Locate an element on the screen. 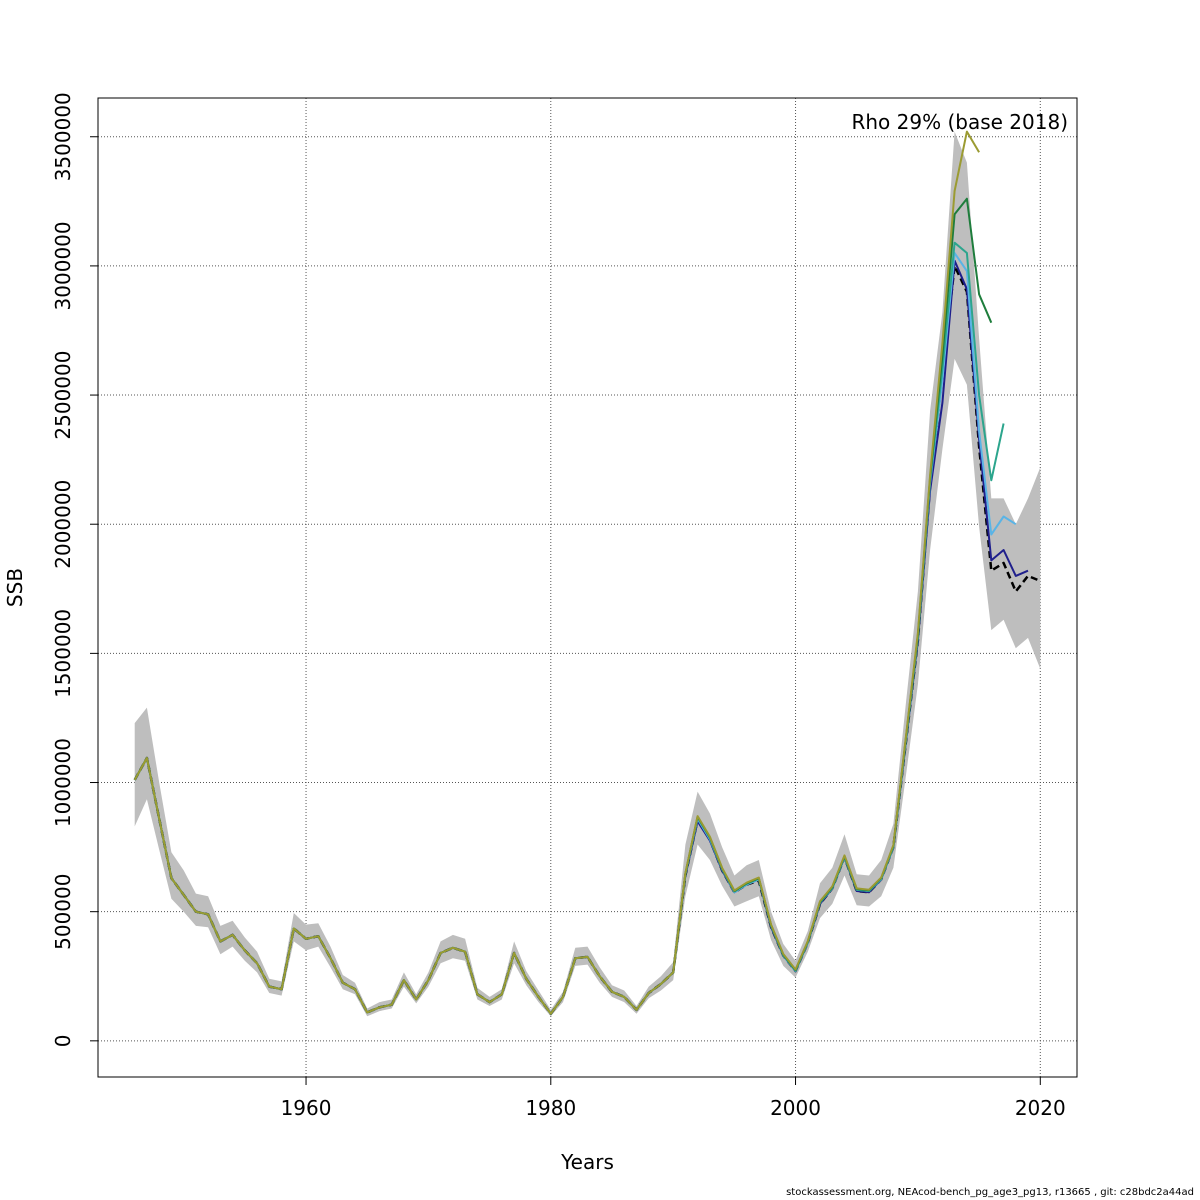  y-tick-label: 500000 is located at coordinates (63, 912).